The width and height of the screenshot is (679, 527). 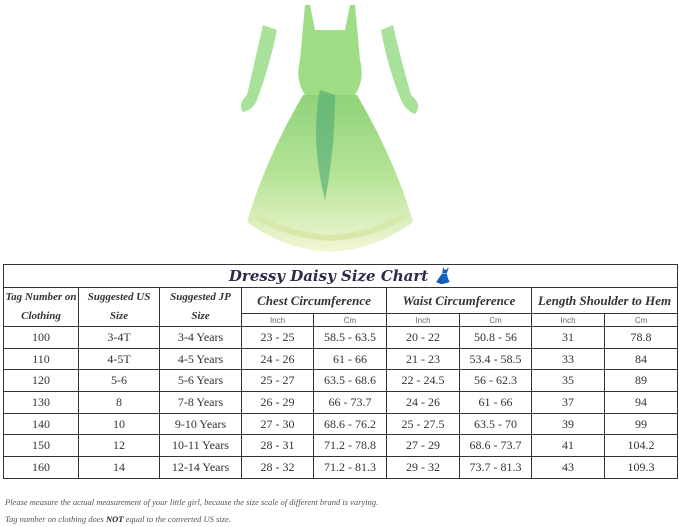 I want to click on cell-chest-cm: 61 - 66, so click(x=350, y=359).